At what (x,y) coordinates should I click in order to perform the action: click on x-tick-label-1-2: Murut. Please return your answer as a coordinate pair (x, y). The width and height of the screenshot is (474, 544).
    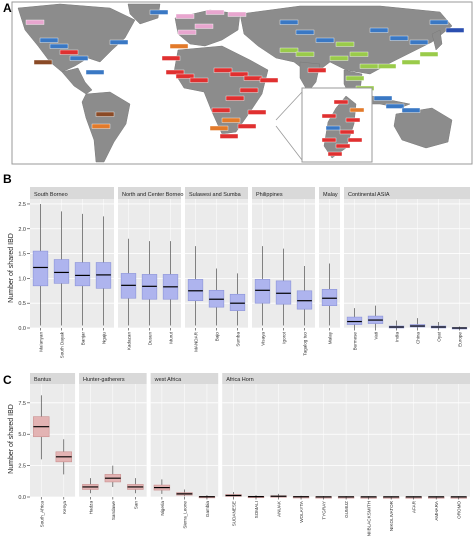
    Looking at the image, I should click on (171, 337).